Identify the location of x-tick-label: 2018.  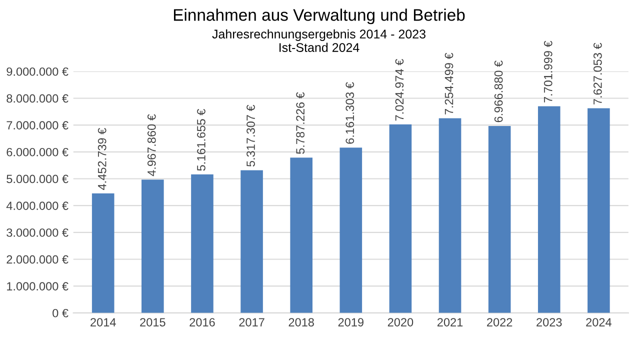
(301, 322).